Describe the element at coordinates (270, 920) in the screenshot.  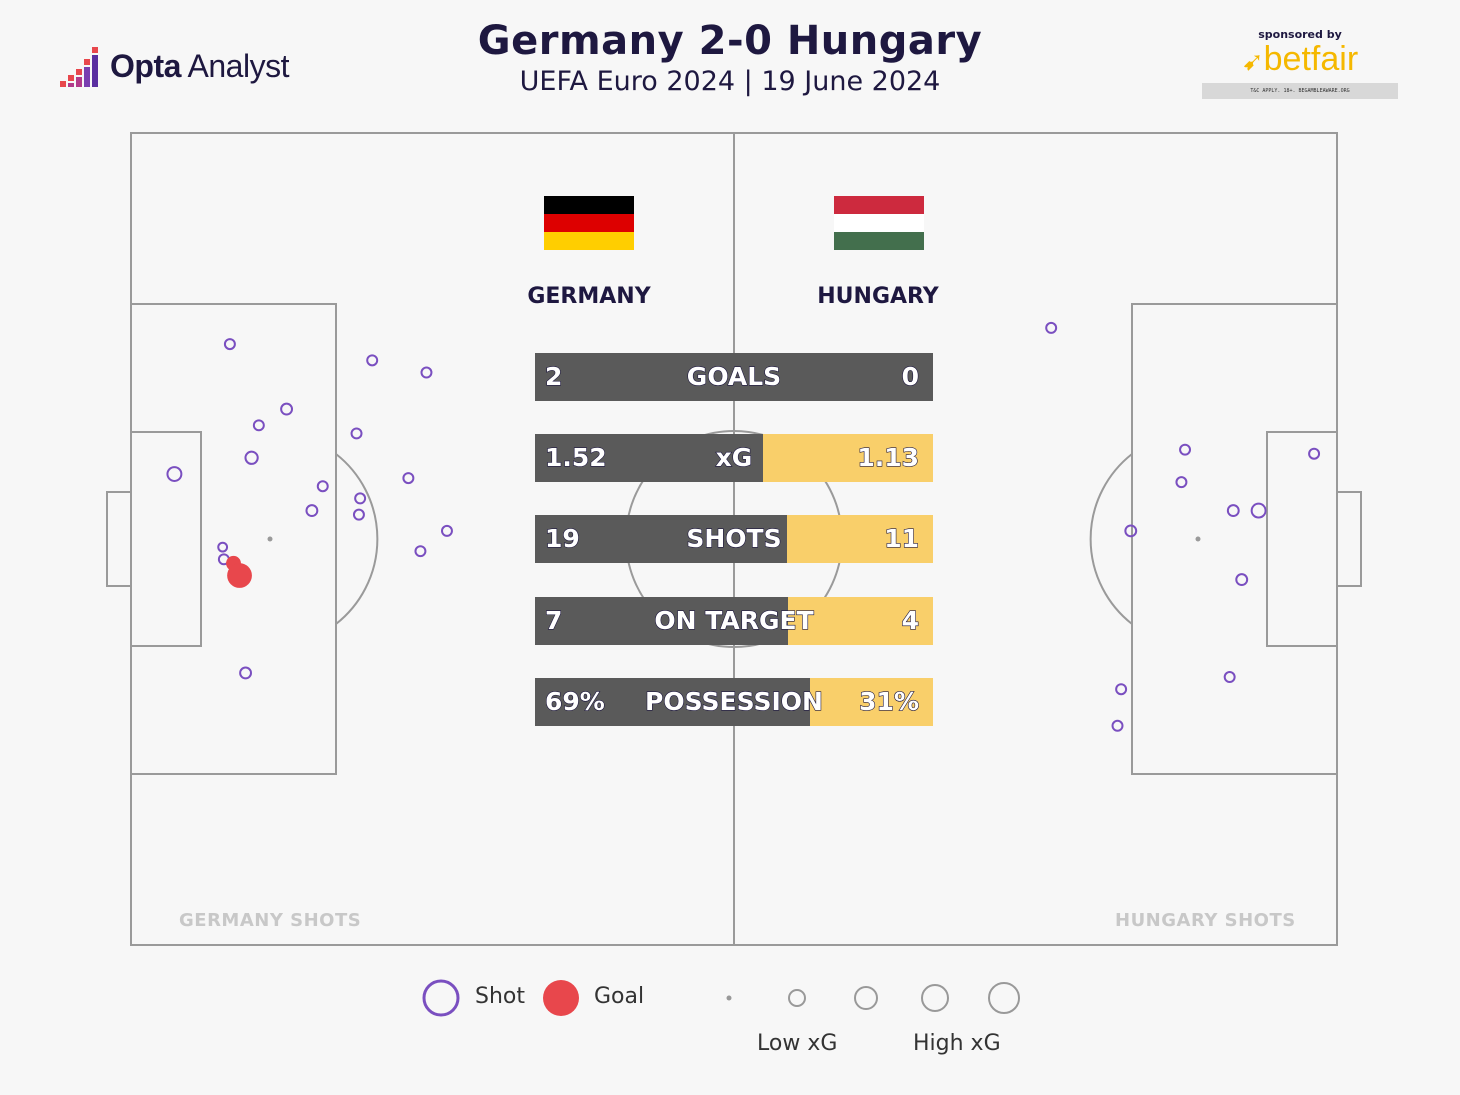
I see `home-shots-label: GERMANY SHOTS` at that location.